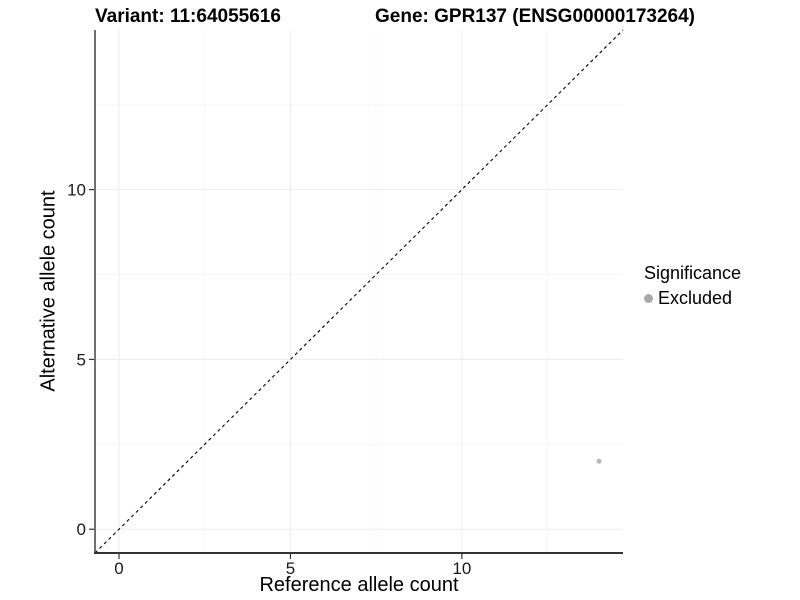 Image resolution: width=800 pixels, height=600 pixels. Describe the element at coordinates (693, 273) in the screenshot. I see `legend-title: Significance` at that location.